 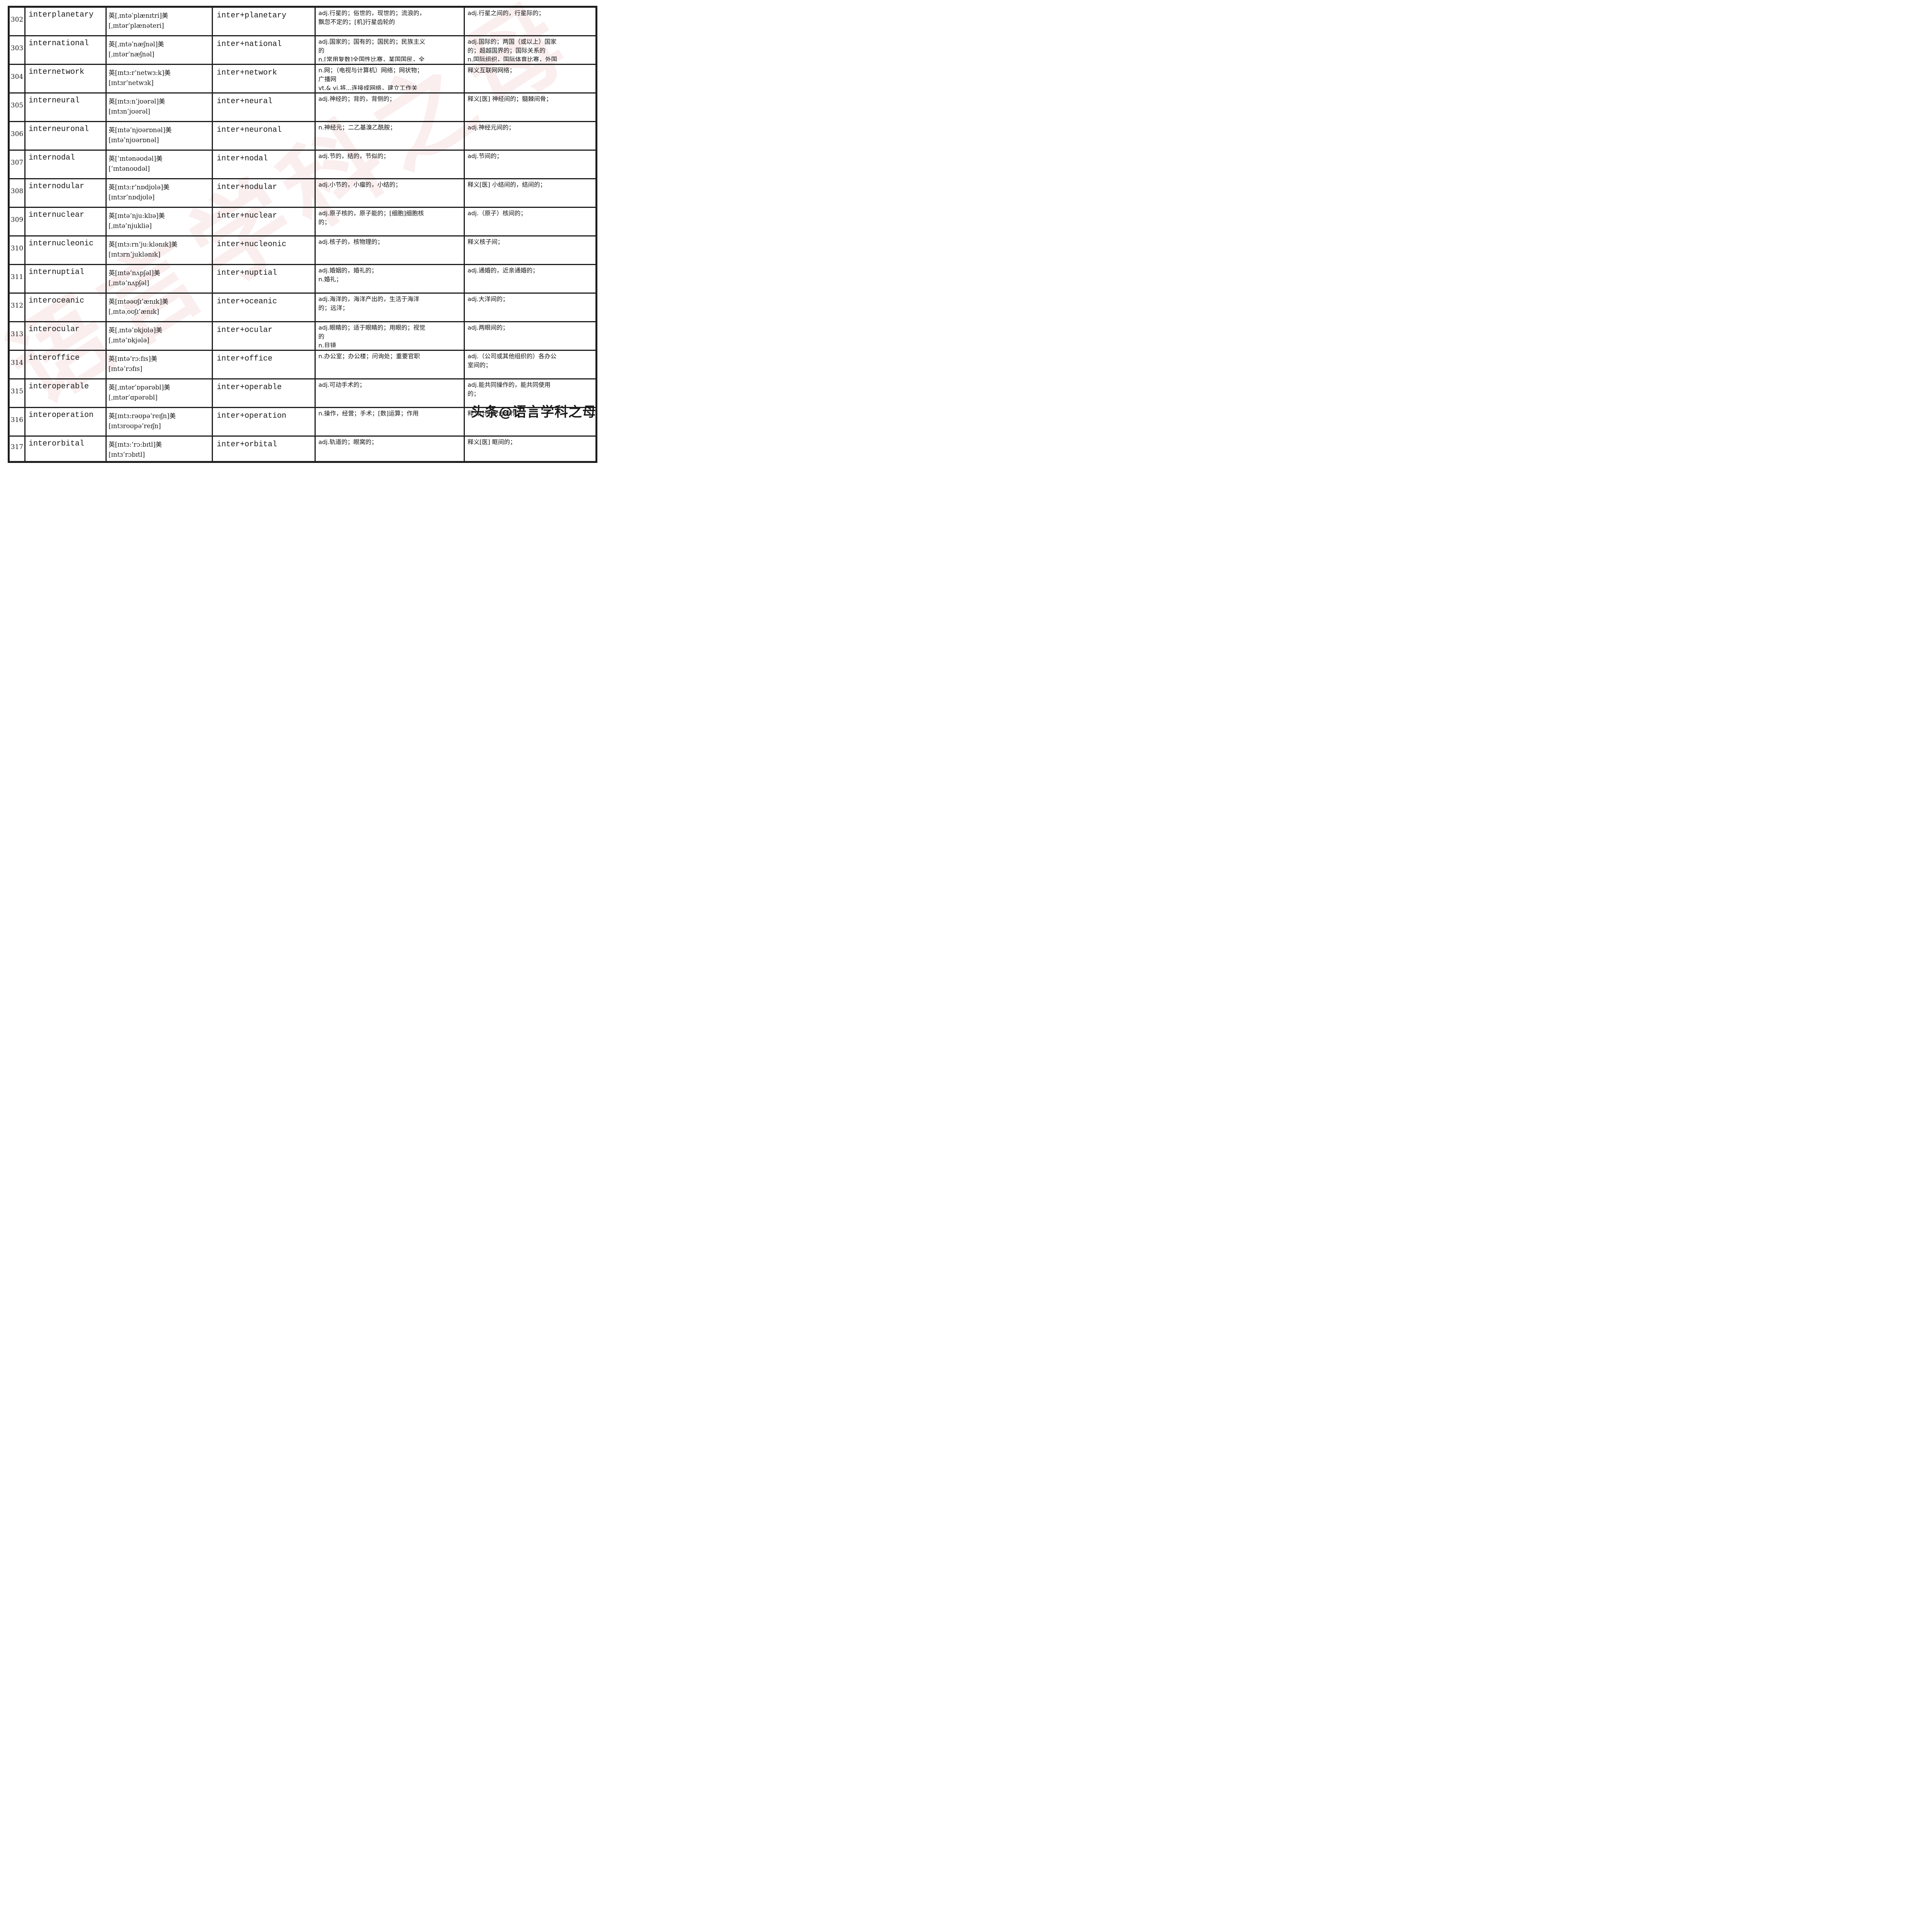 What do you see at coordinates (390, 364) in the screenshot?
I see `meaning-primary-cell: n.办公室；办公楼；问询处；重要官职` at bounding box center [390, 364].